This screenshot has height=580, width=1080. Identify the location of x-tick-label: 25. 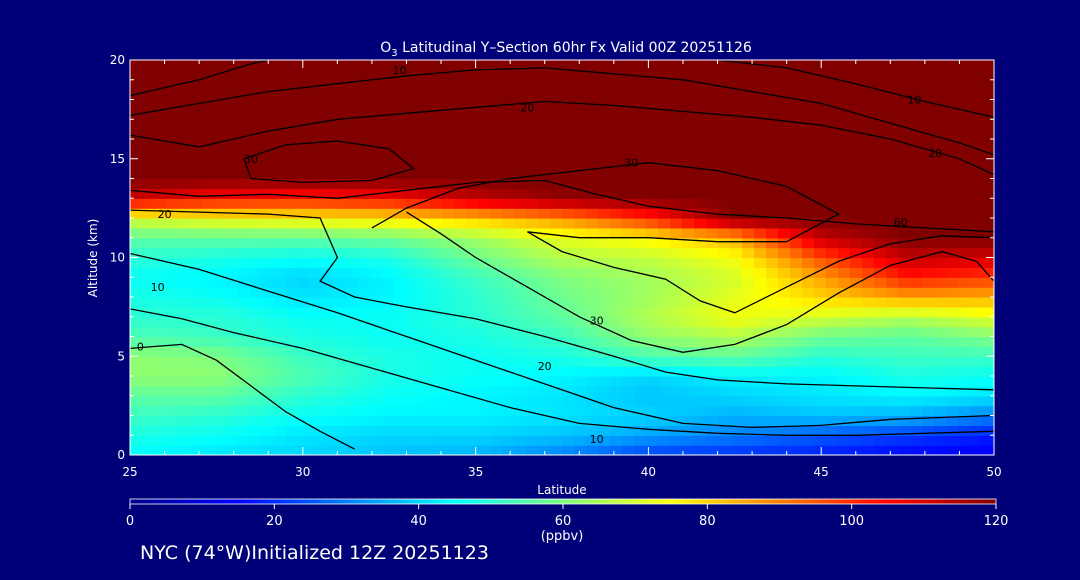
(129, 472).